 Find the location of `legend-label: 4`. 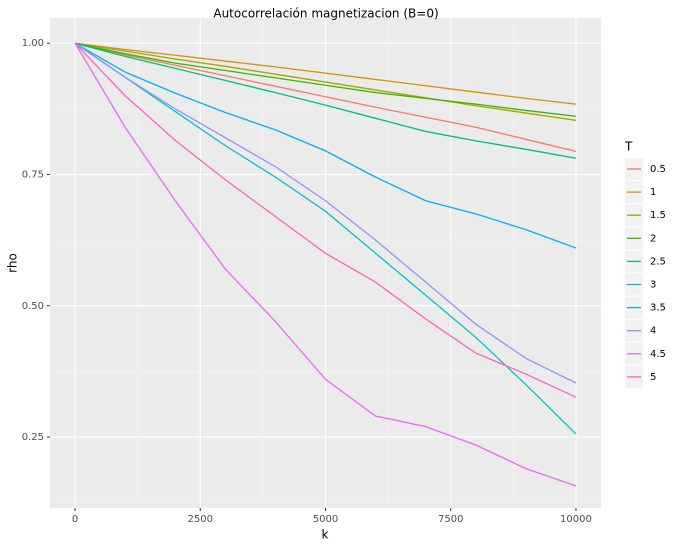

legend-label: 4 is located at coordinates (653, 331).